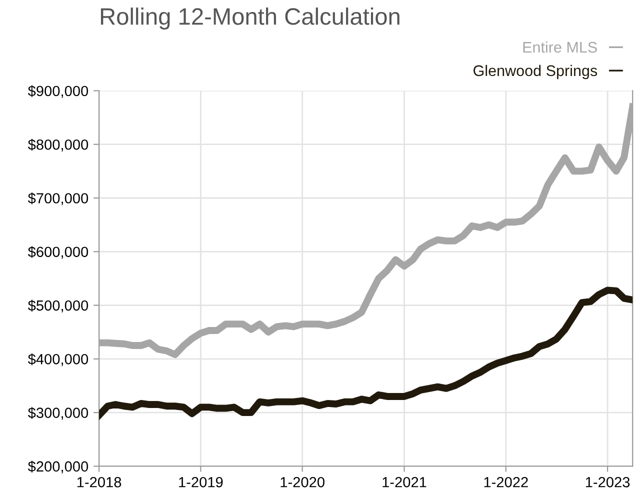 The height and width of the screenshot is (504, 639). I want to click on x-tick-label: 1-2021, so click(404, 482).